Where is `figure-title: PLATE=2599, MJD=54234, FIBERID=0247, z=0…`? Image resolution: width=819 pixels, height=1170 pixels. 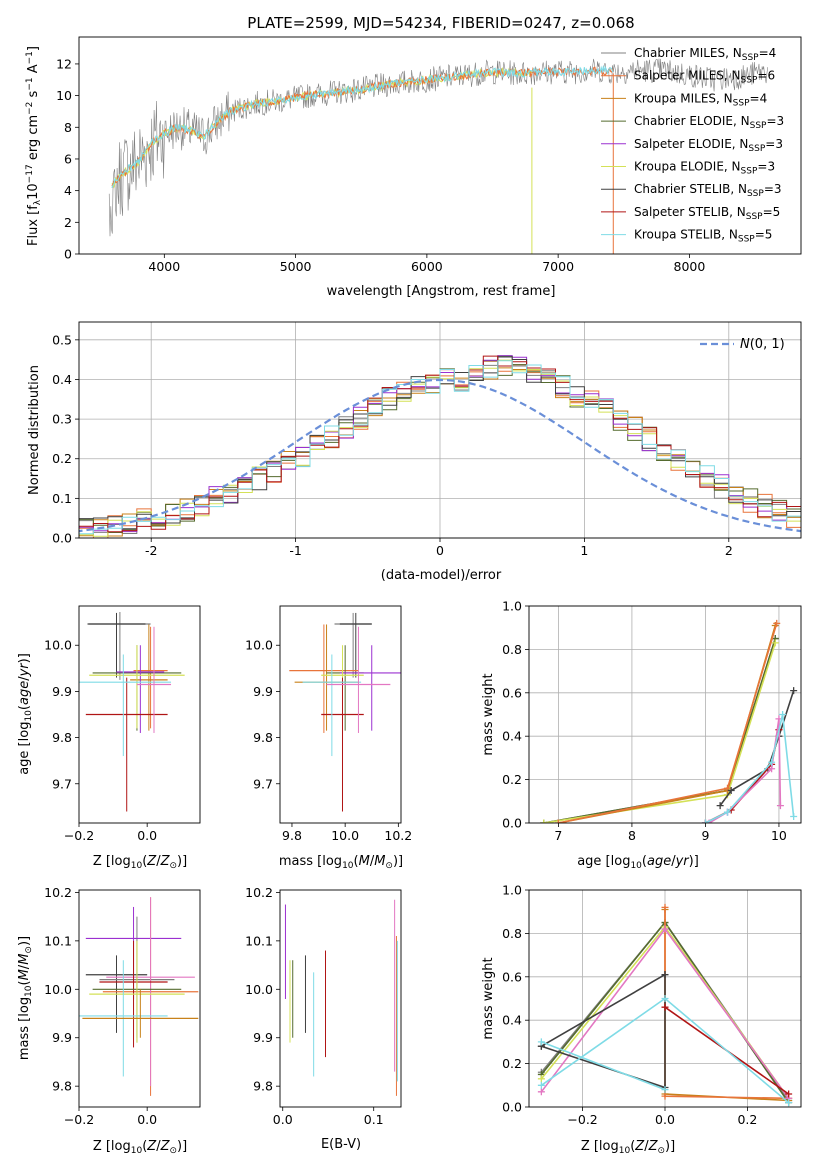
figure-title: PLATE=2599, MJD=54234, FIBERID=0247, z=0… is located at coordinates (440, 23).